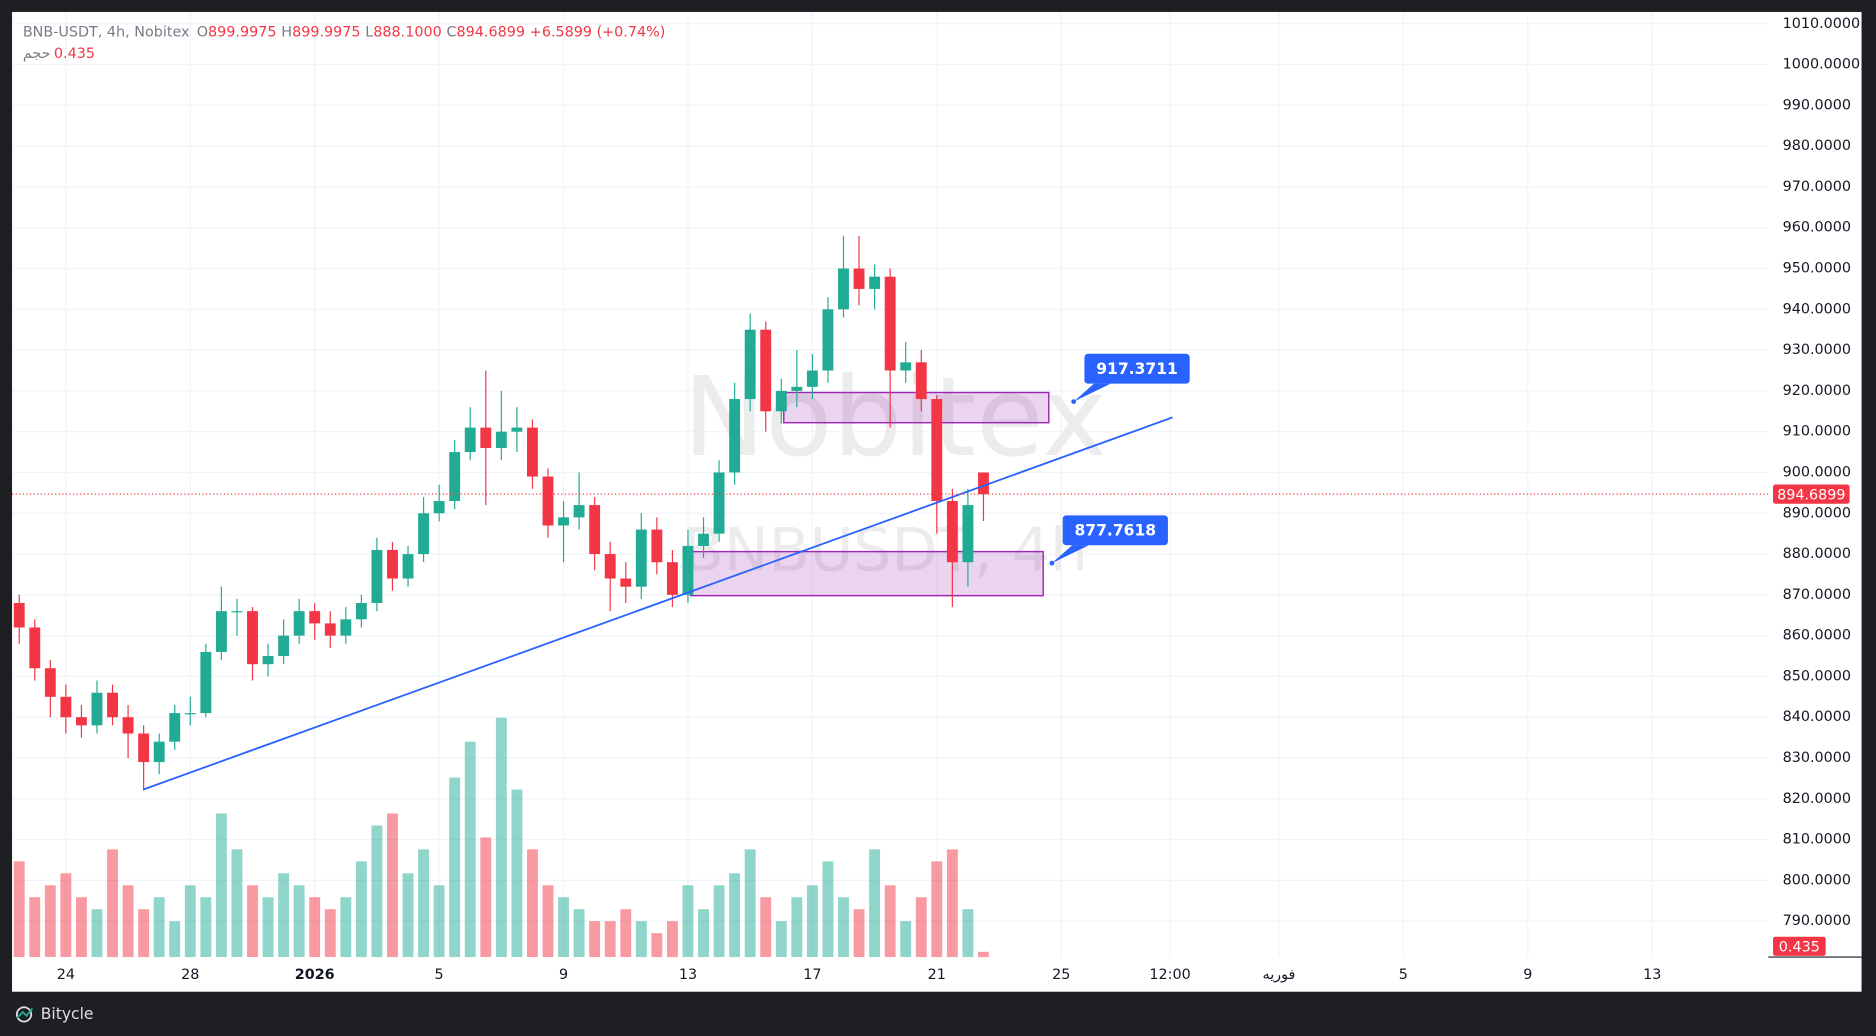  I want to click on y-tick-label: 810.0000, so click(1817, 840).